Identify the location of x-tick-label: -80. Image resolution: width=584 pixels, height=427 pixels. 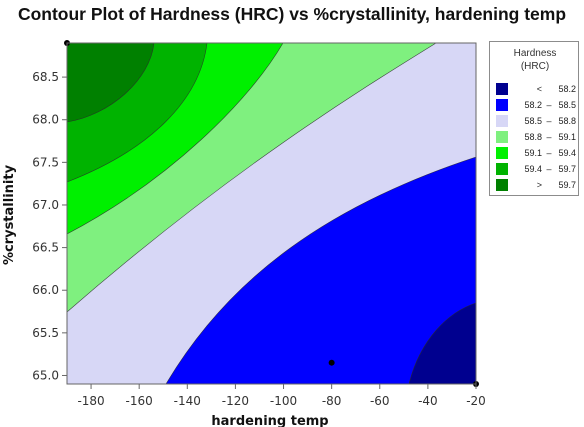
(332, 401).